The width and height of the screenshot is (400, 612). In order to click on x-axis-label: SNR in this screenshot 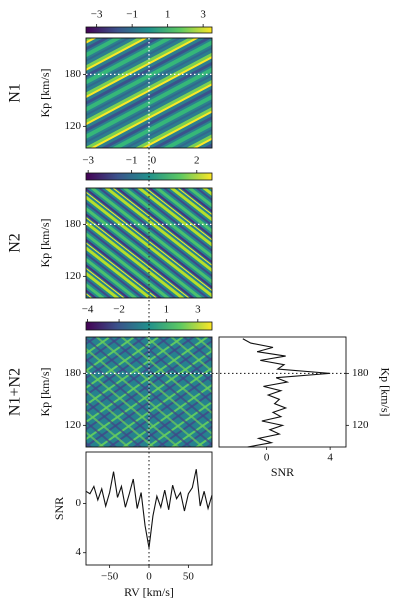, I will do `click(282, 472)`.